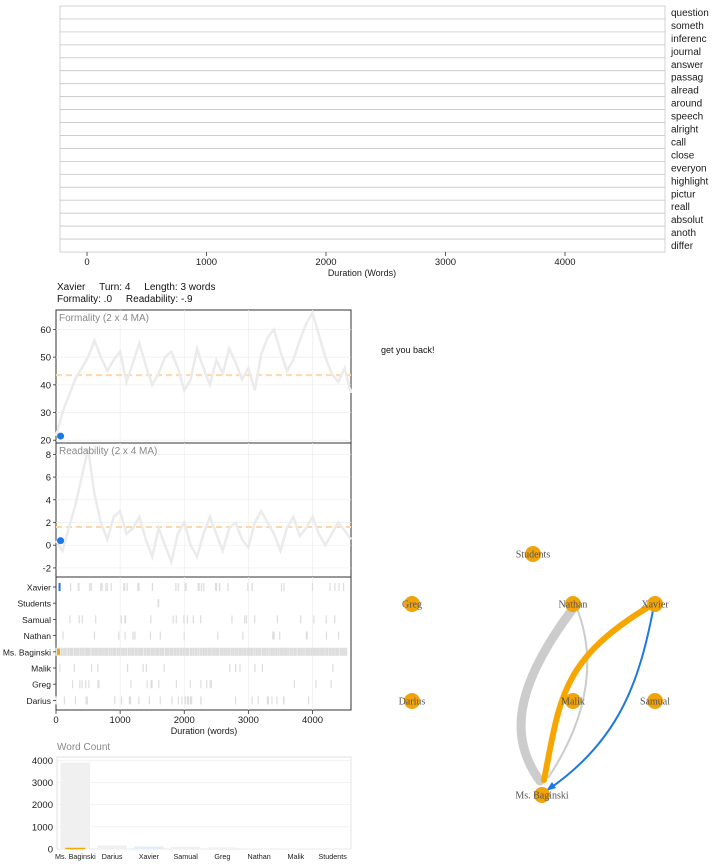  What do you see at coordinates (689, 39) in the screenshot?
I see `word-track-label: inferenc` at bounding box center [689, 39].